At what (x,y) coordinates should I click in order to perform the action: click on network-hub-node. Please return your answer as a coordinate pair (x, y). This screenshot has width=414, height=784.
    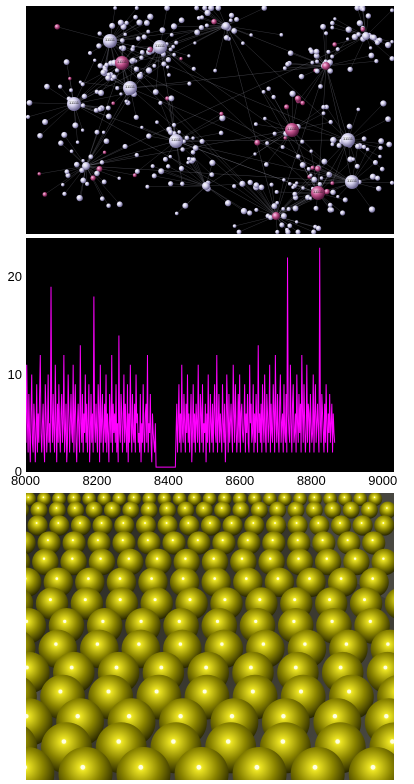
    Looking at the image, I should click on (318, 193).